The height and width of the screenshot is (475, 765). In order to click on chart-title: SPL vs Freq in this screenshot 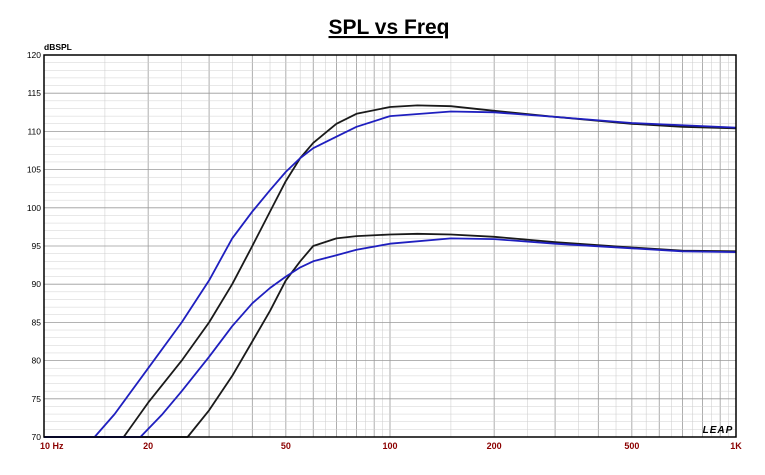, I will do `click(389, 27)`.